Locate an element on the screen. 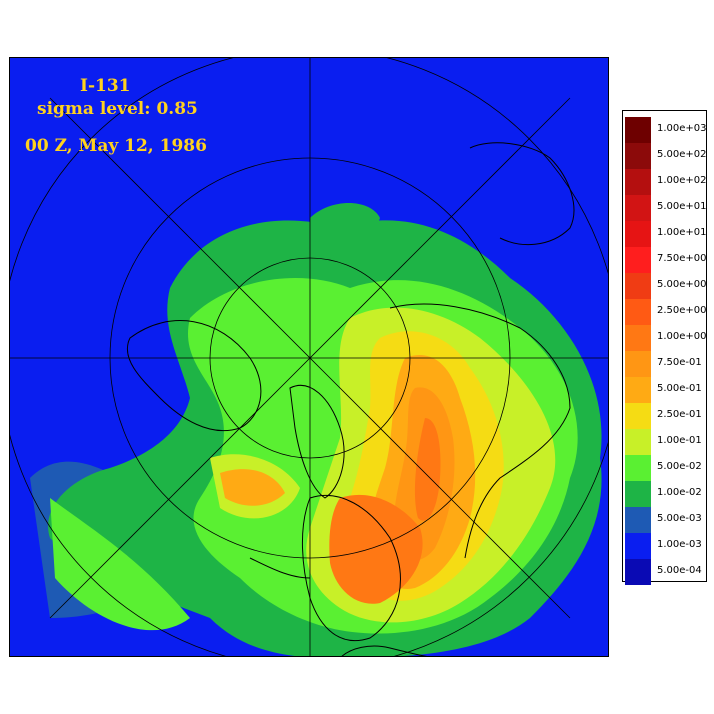 This screenshot has width=714, height=714. region-5e-1-west is located at coordinates (252, 487).